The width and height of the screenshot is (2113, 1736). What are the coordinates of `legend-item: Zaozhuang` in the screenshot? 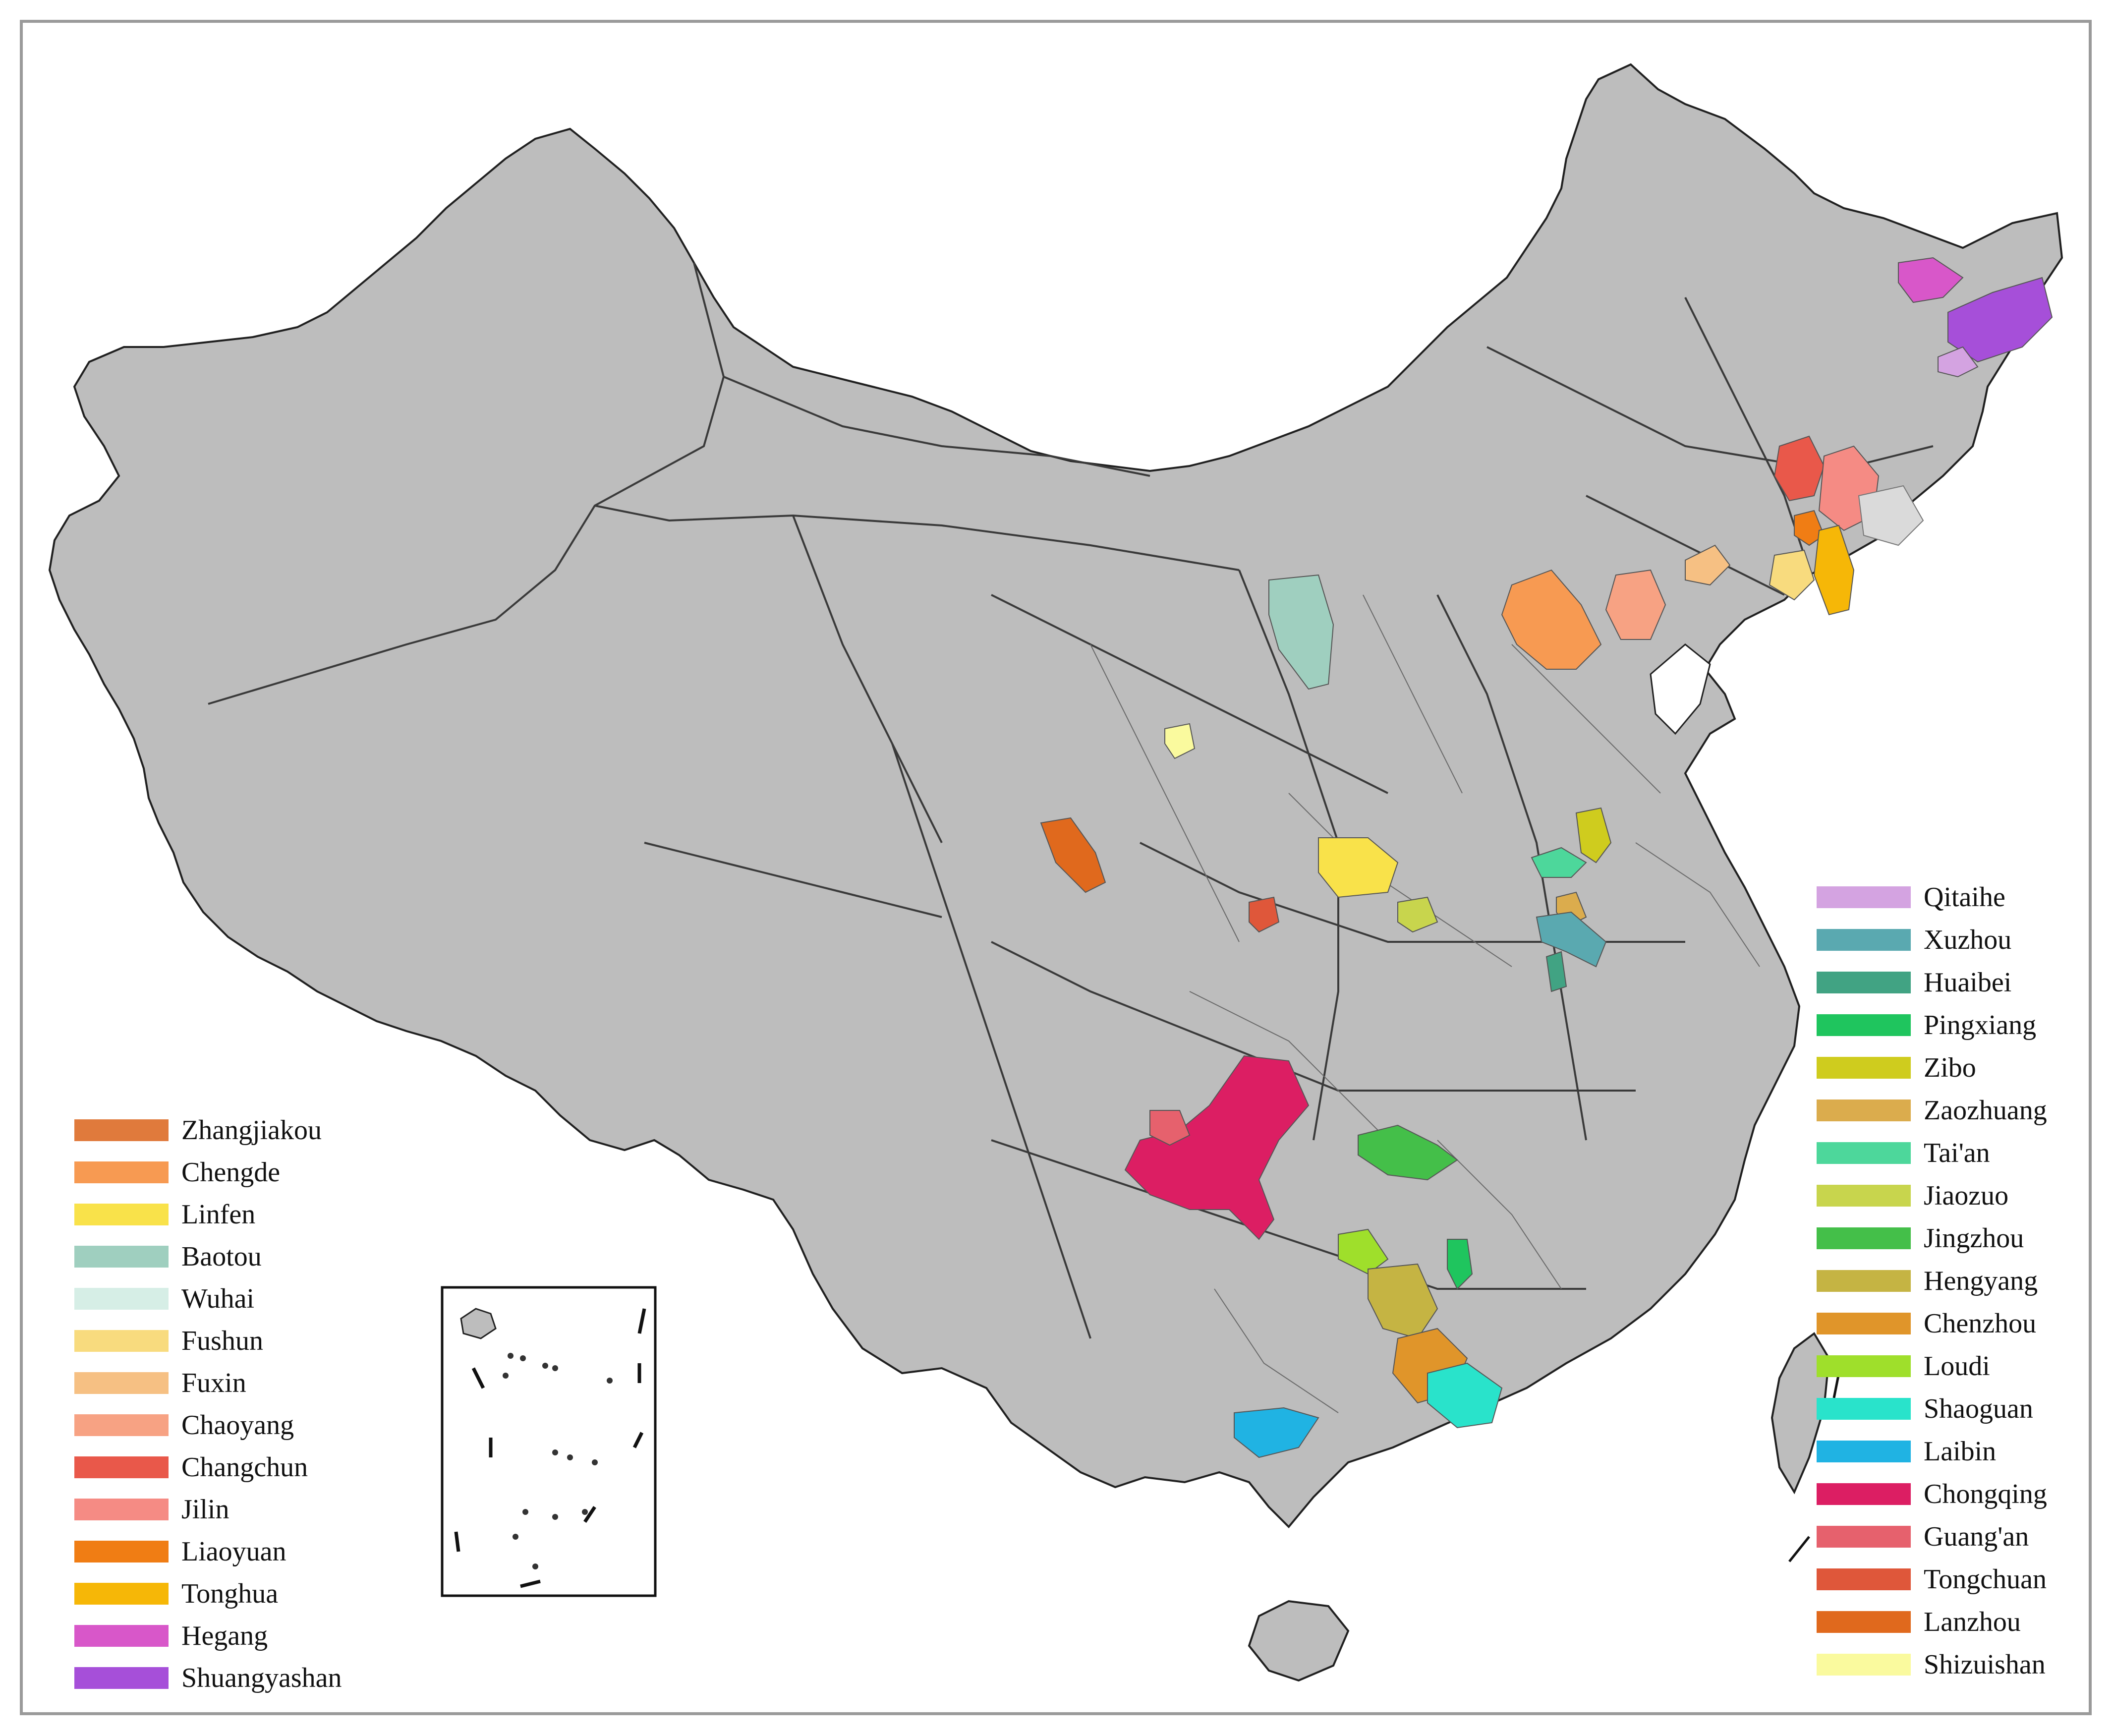 It's located at (1932, 1110).